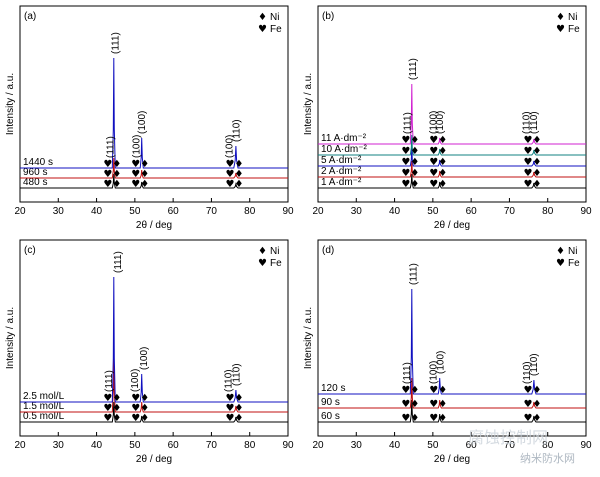 The image size is (600, 477). I want to click on series-label: 60 s, so click(330, 416).